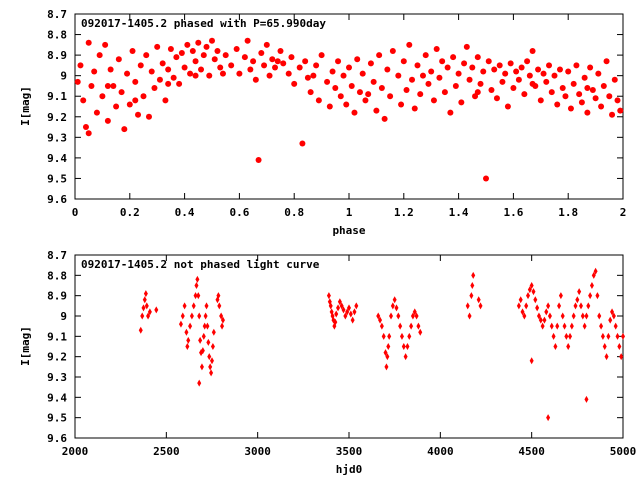 The height and width of the screenshot is (480, 640). I want to click on x-tick-label: 3500, so click(349, 451).